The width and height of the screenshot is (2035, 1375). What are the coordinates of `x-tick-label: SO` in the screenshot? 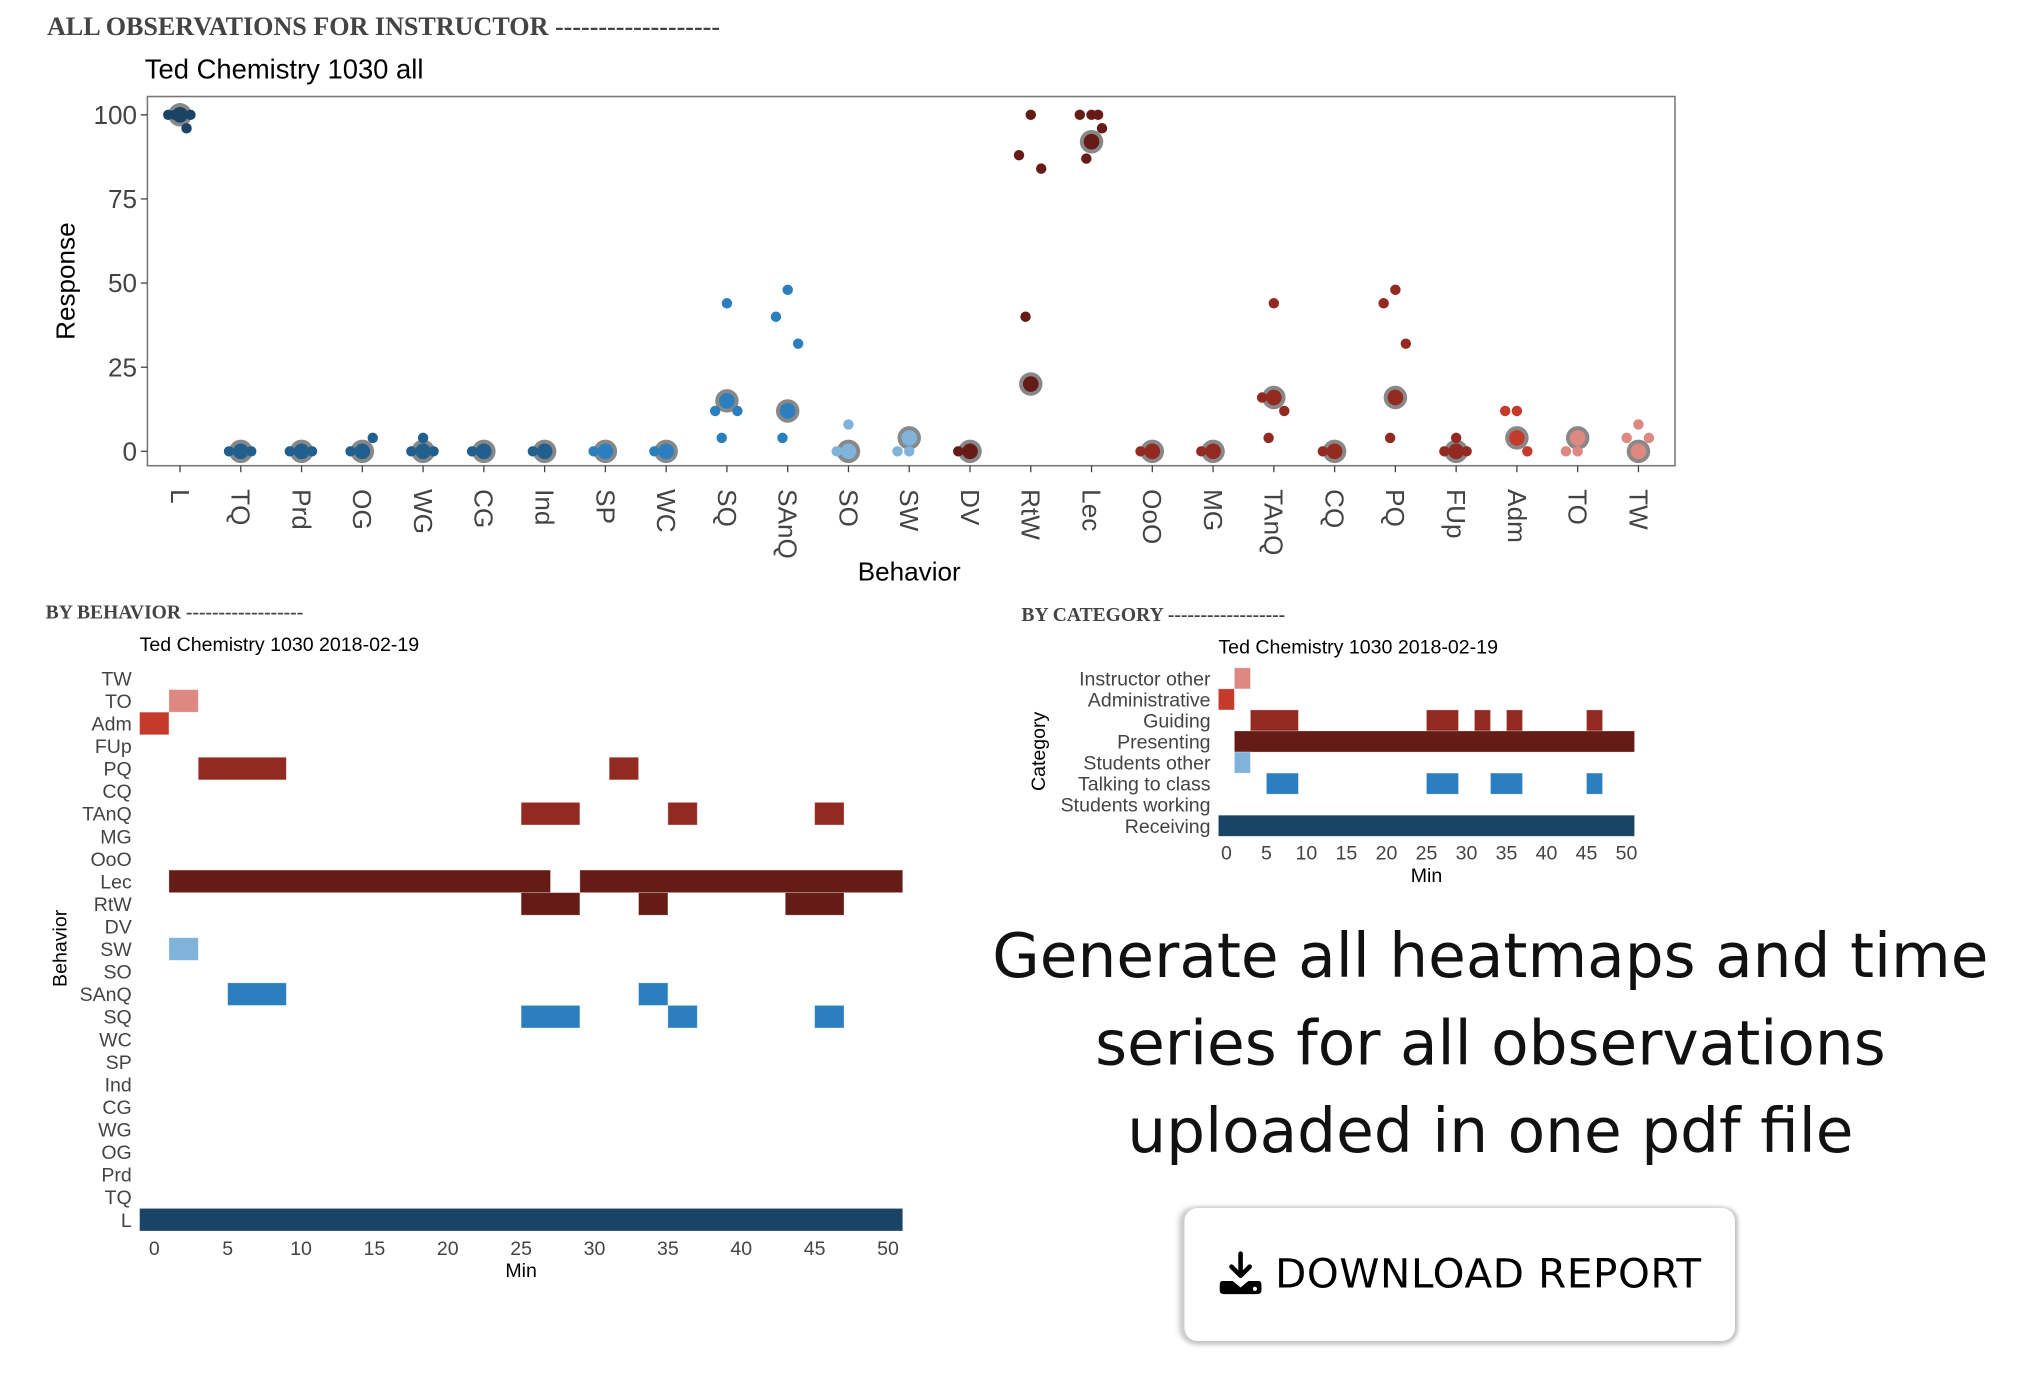 It's located at (848, 508).